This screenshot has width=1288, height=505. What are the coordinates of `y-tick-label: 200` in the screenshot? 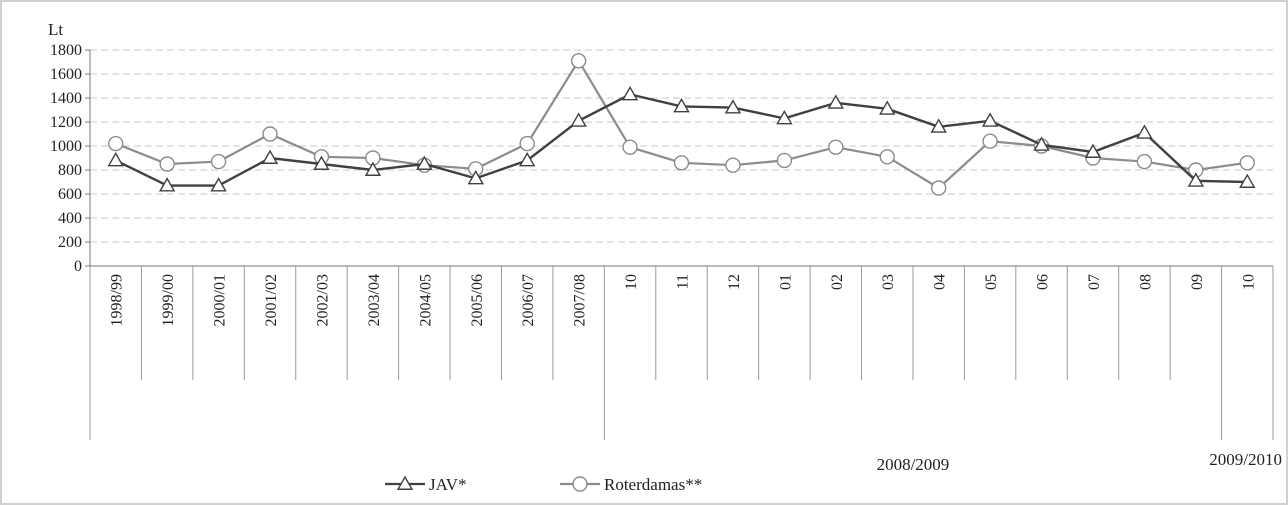 It's located at (70, 242).